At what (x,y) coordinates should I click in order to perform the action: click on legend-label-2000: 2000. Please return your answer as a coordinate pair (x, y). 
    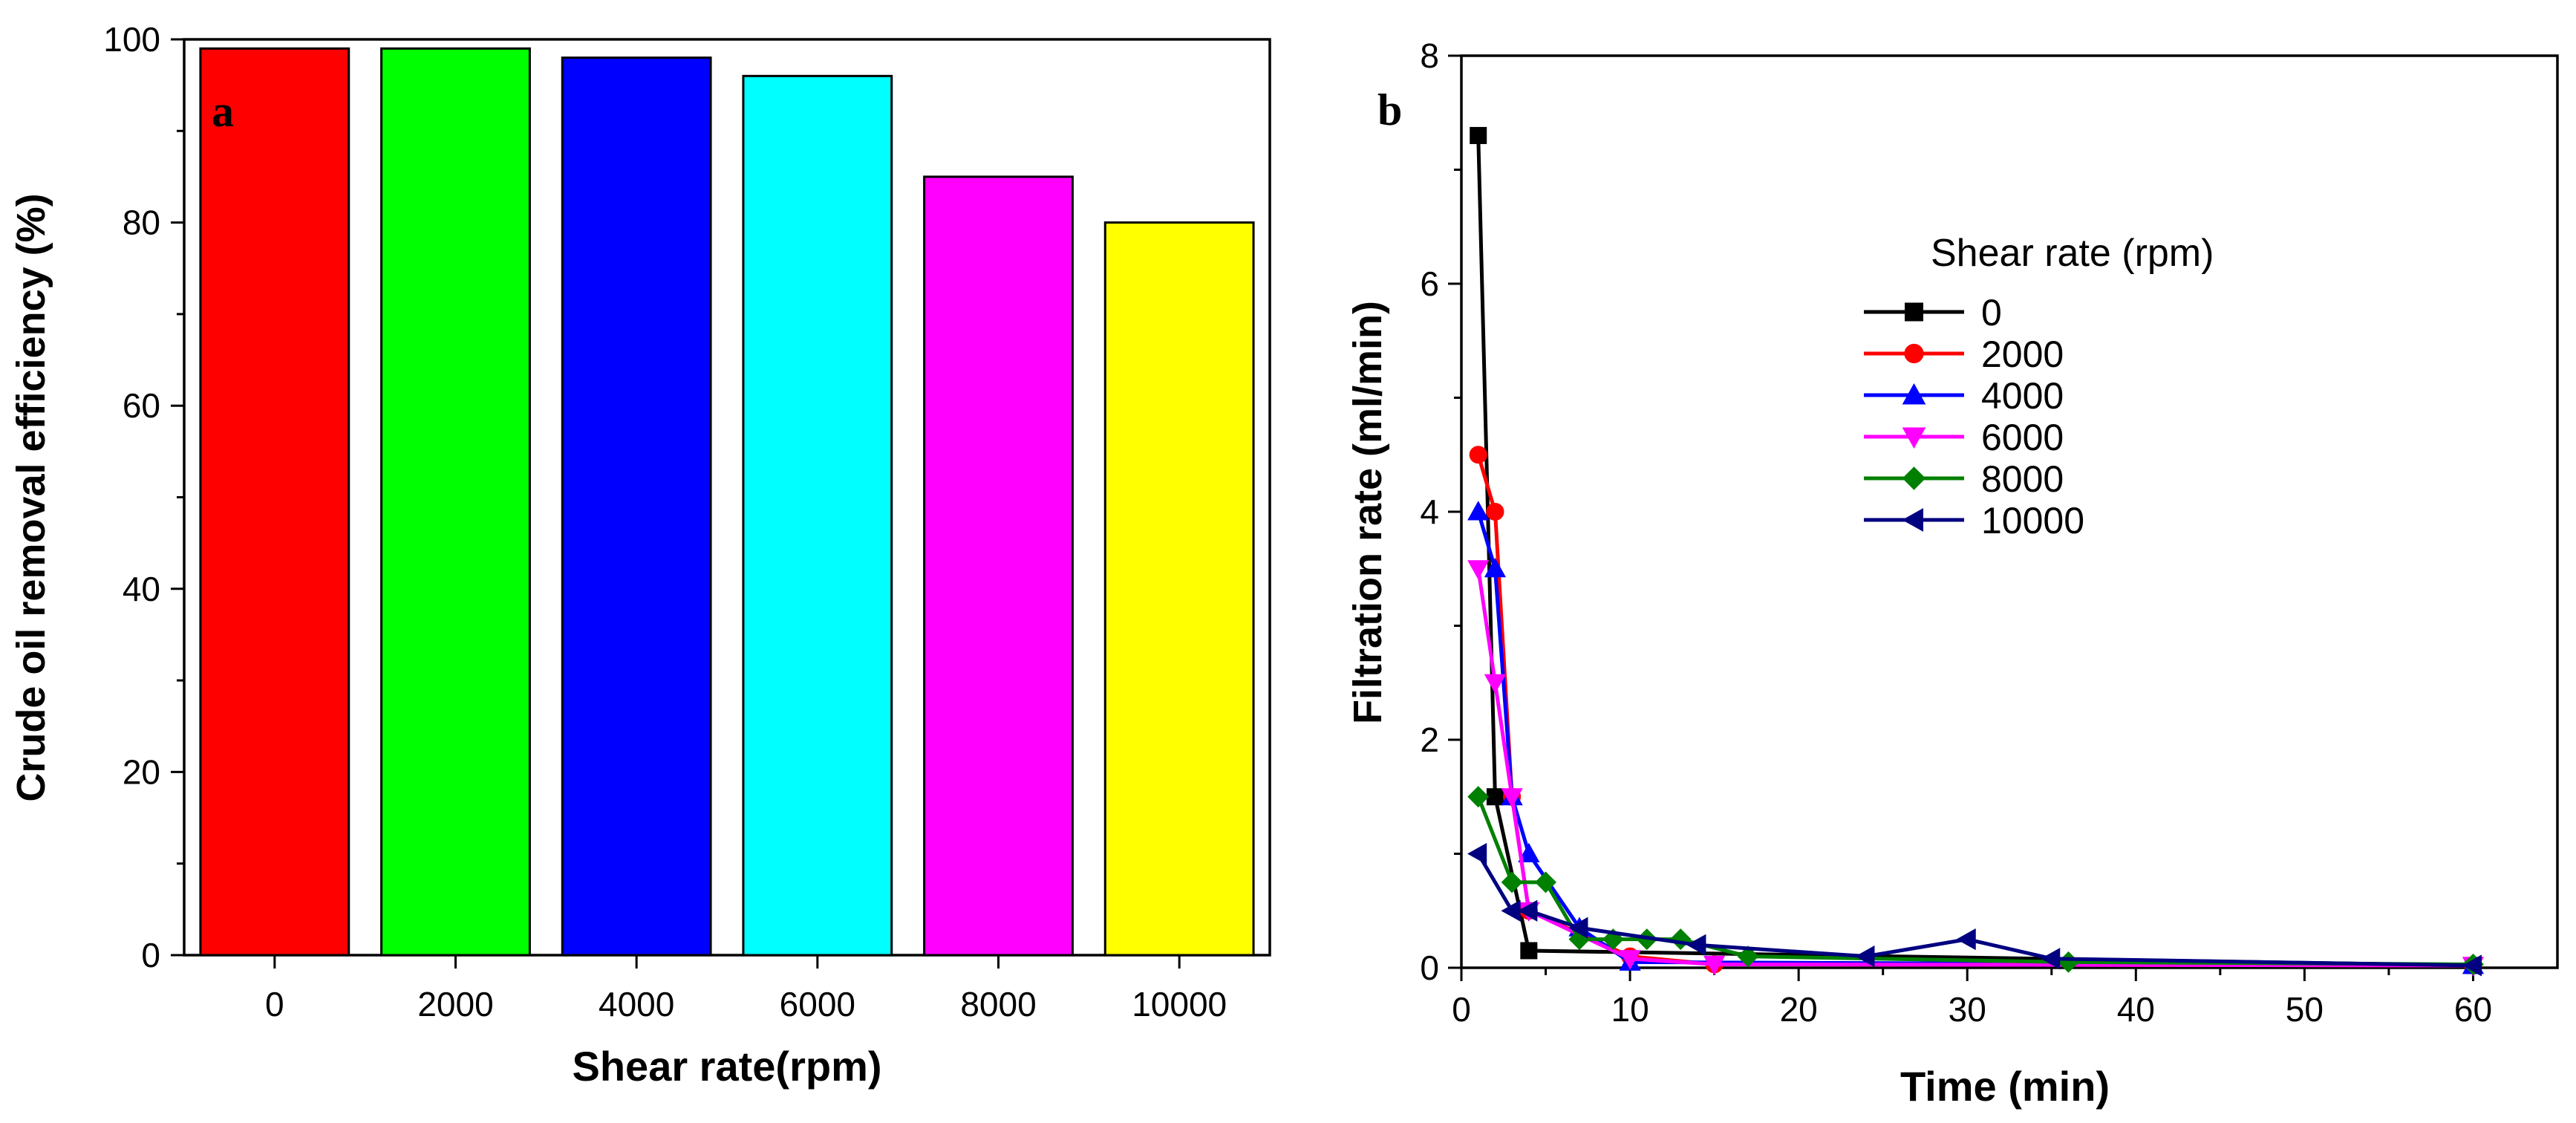
    Looking at the image, I should click on (2022, 354).